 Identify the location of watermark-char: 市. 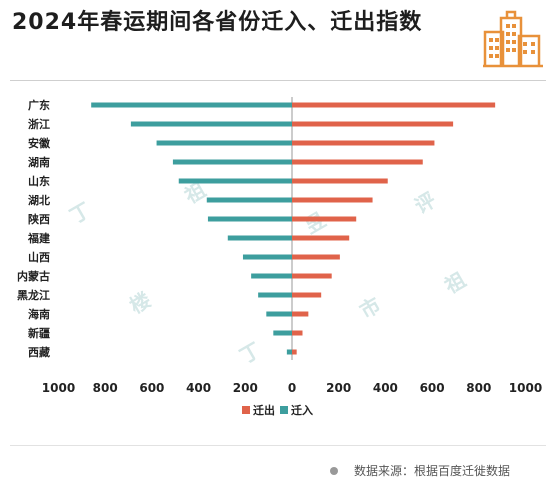
(370, 308).